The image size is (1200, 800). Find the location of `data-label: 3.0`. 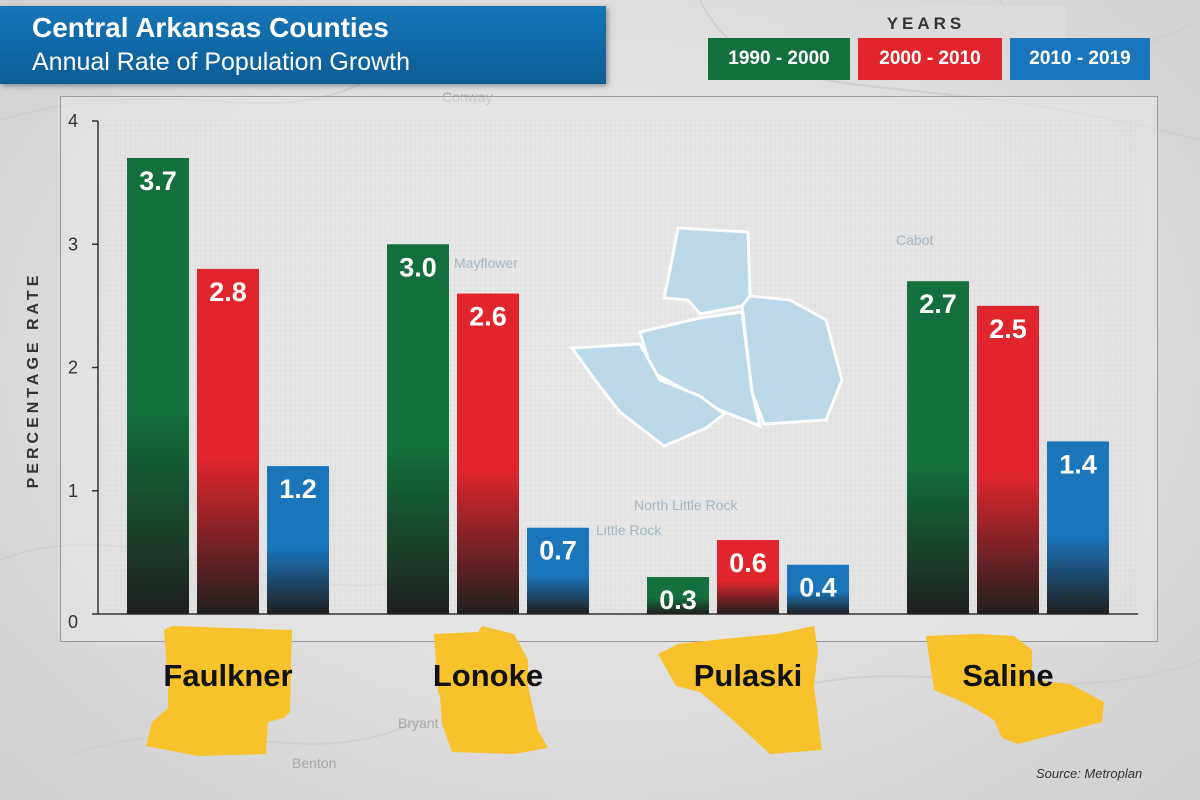

data-label: 3.0 is located at coordinates (418, 267).